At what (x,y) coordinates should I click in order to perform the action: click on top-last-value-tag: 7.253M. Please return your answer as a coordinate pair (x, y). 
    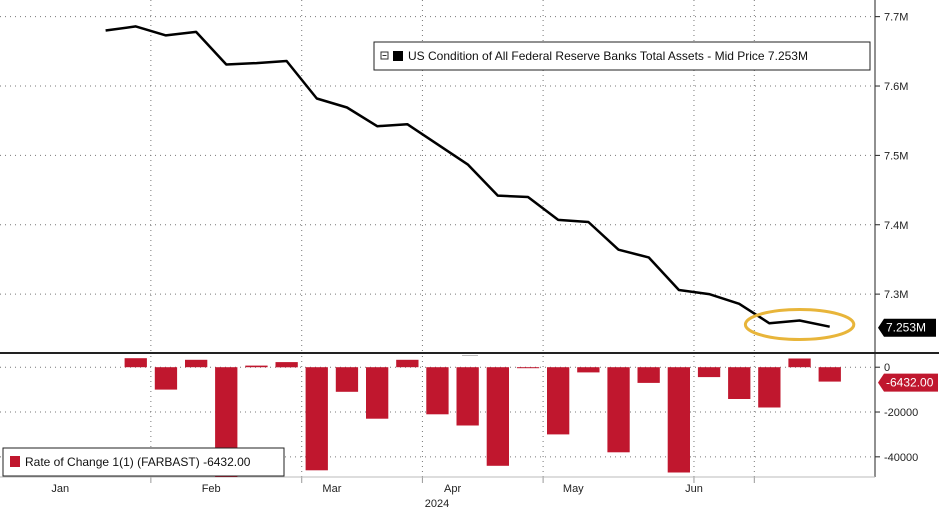
    Looking at the image, I should click on (907, 327).